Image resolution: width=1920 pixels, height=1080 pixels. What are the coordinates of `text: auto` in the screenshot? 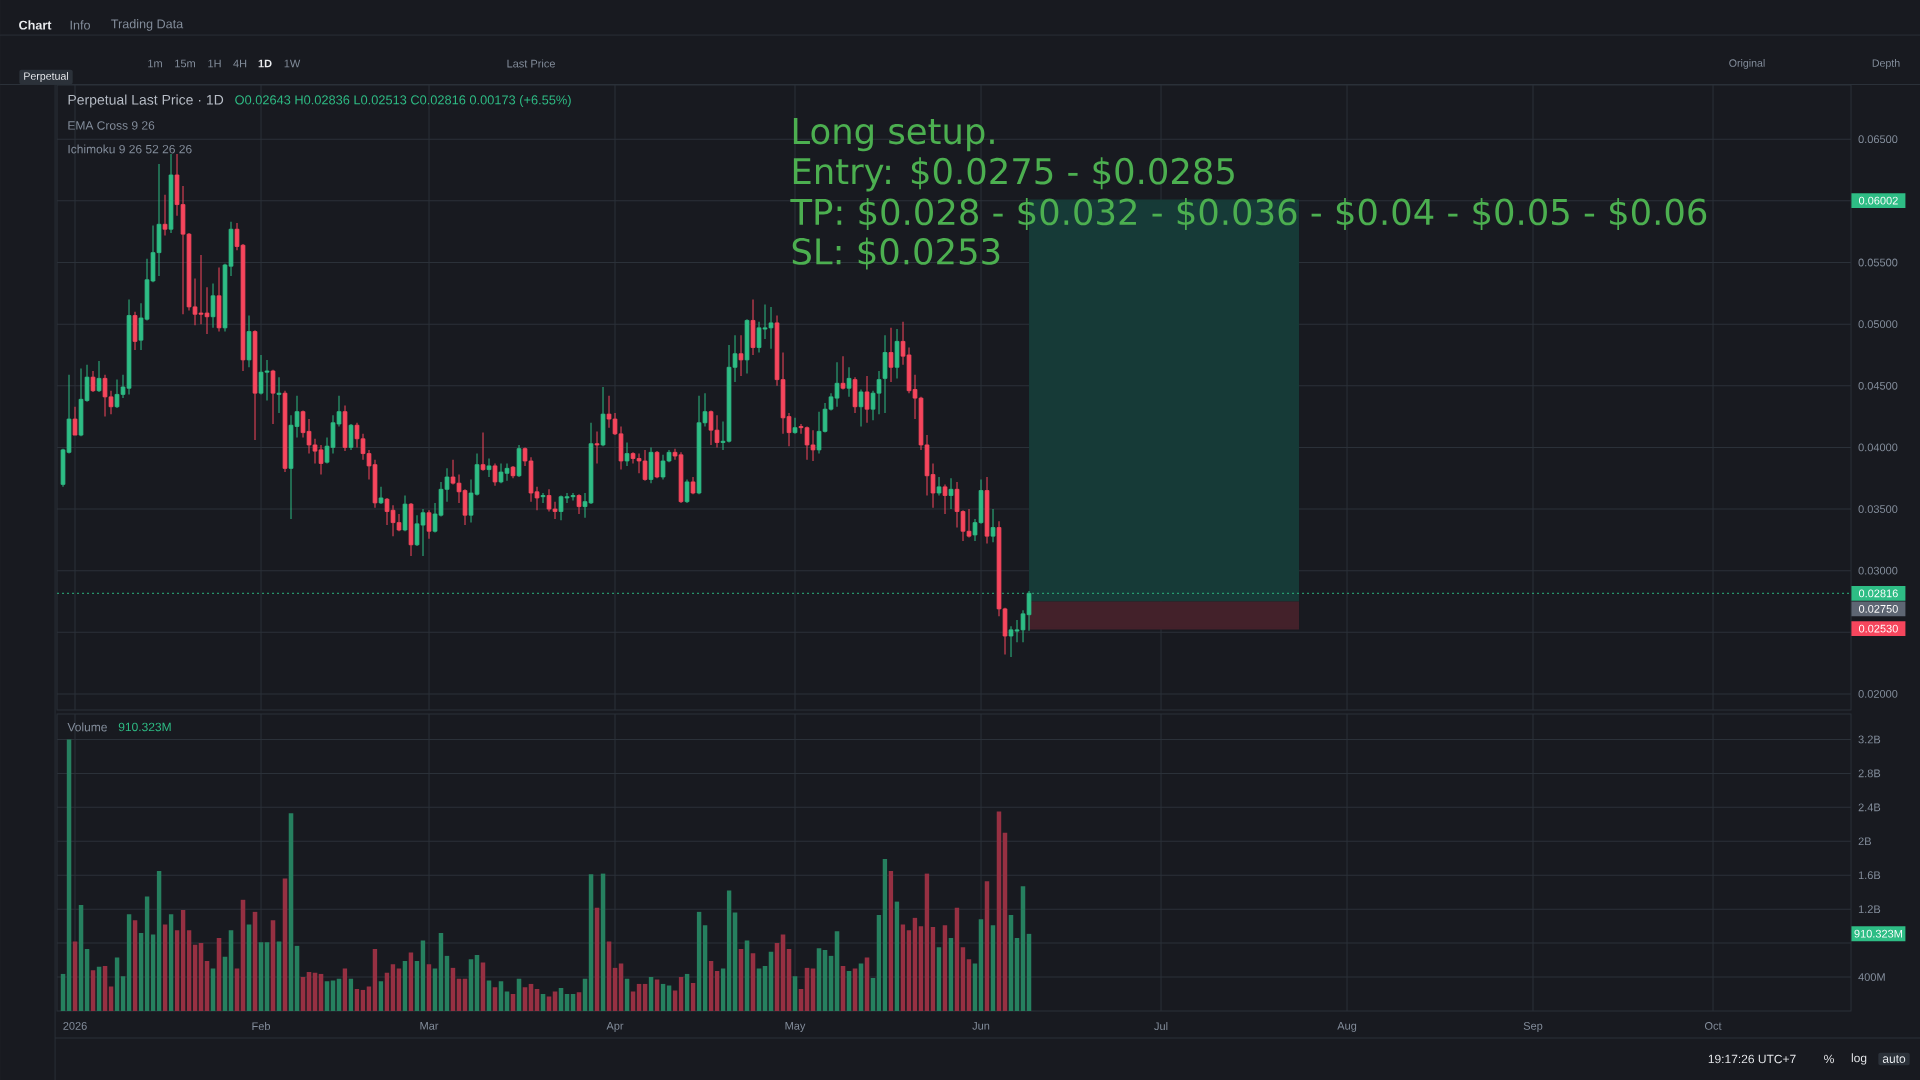 It's located at (1894, 1059).